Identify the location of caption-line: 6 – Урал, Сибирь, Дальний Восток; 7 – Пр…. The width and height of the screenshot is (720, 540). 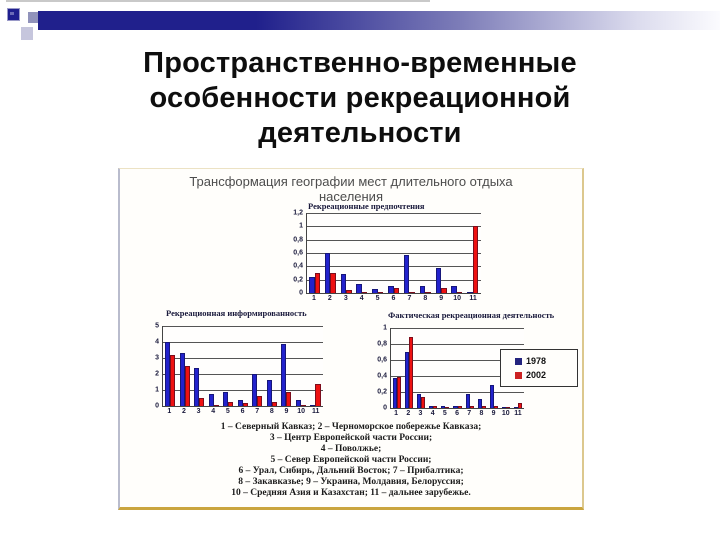
(351, 471).